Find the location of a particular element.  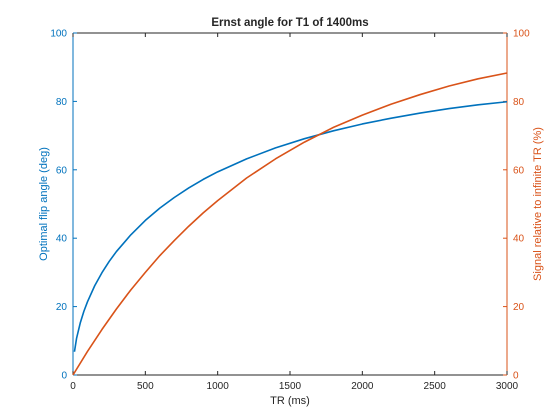

y-left-tick-label: 100 is located at coordinates (58, 34).